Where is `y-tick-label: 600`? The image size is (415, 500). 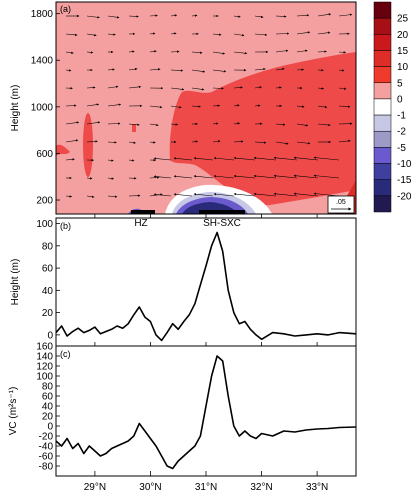 y-tick-label: 600 is located at coordinates (44, 154).